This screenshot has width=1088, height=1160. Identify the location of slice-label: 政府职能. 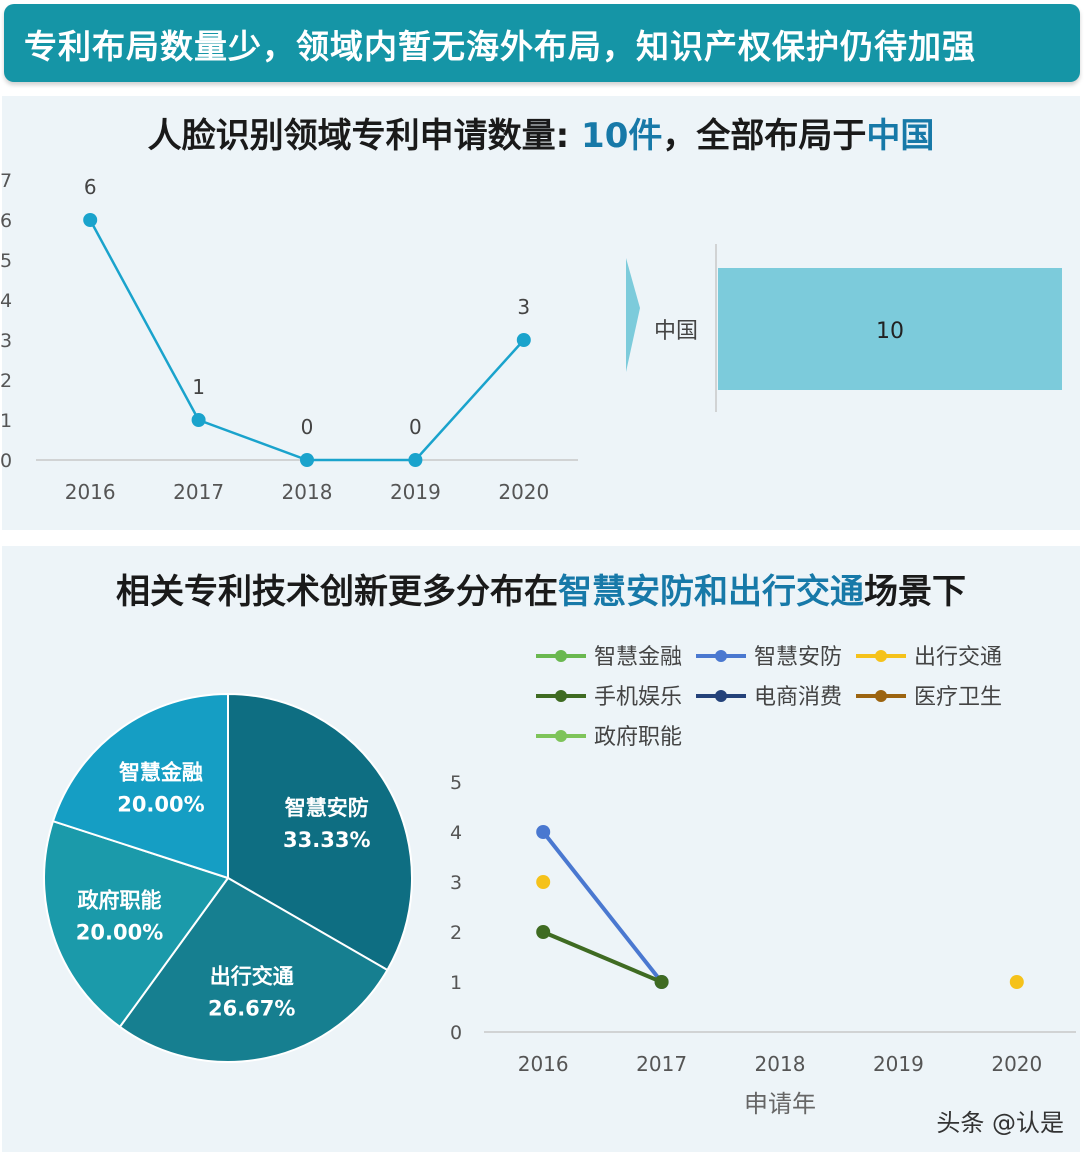
(120, 900).